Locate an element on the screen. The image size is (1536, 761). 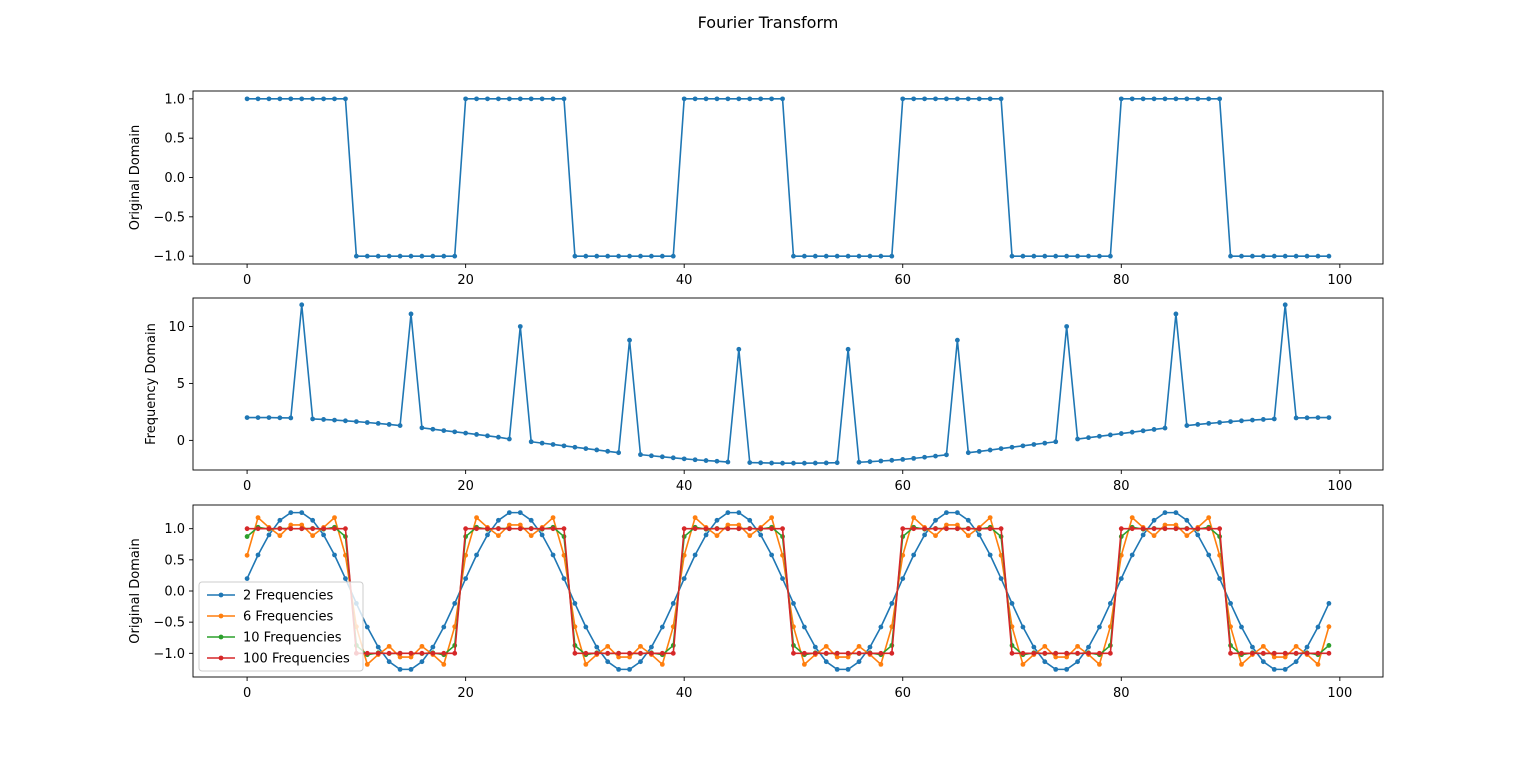
legend-label: 10 Frequencies is located at coordinates (292, 638).